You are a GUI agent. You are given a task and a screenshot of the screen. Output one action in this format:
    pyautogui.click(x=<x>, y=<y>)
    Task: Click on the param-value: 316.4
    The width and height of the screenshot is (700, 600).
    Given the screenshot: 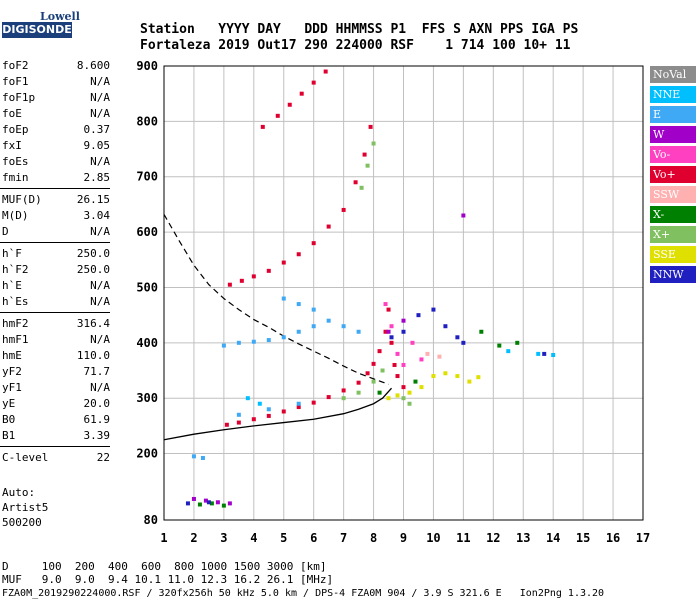 What is the action you would take?
    pyautogui.click(x=93, y=323)
    